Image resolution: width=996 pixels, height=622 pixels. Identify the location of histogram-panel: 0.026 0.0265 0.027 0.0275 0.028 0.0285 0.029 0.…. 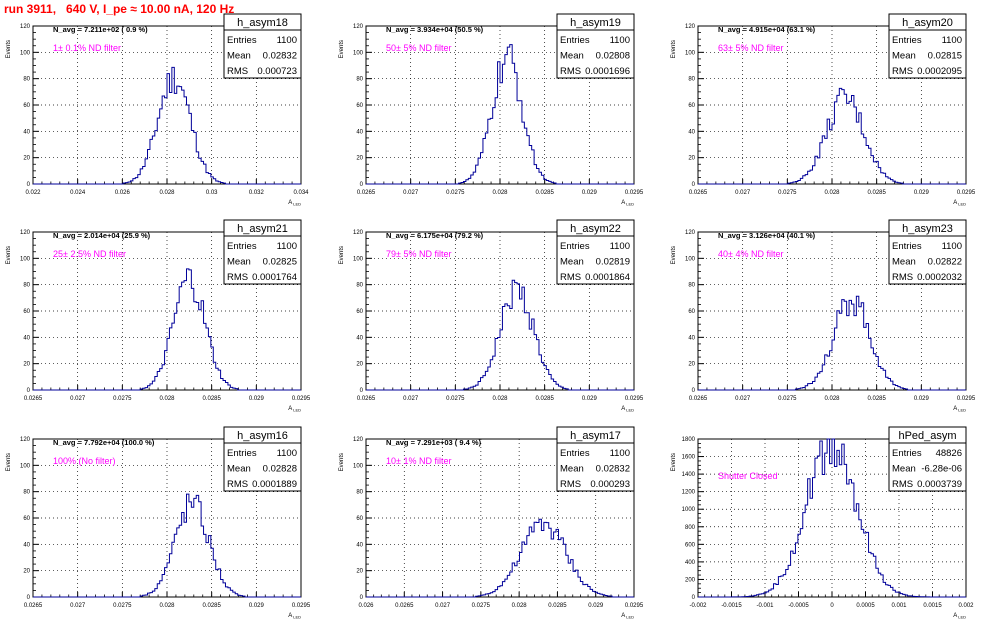
(491, 523).